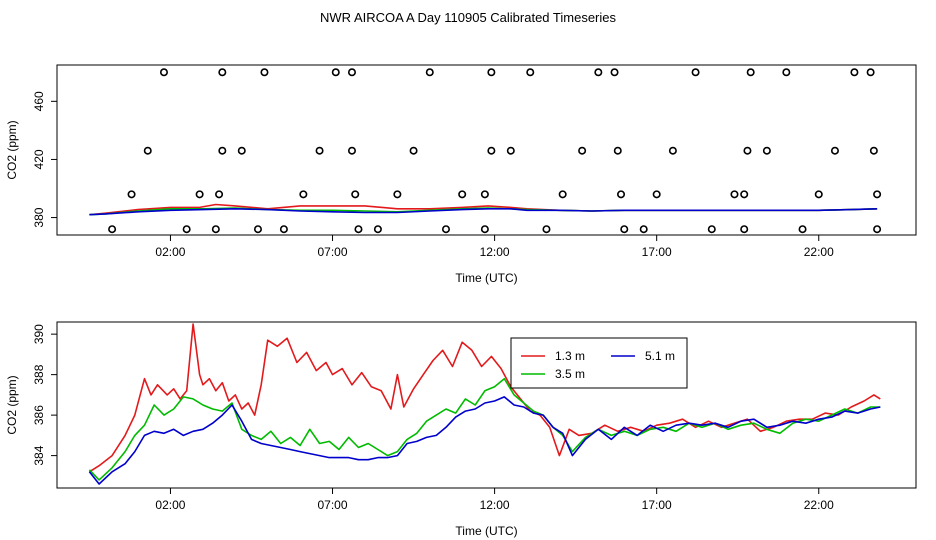 The image size is (936, 540). Describe the element at coordinates (39, 455) in the screenshot. I see `y-tick-label: 384` at that location.